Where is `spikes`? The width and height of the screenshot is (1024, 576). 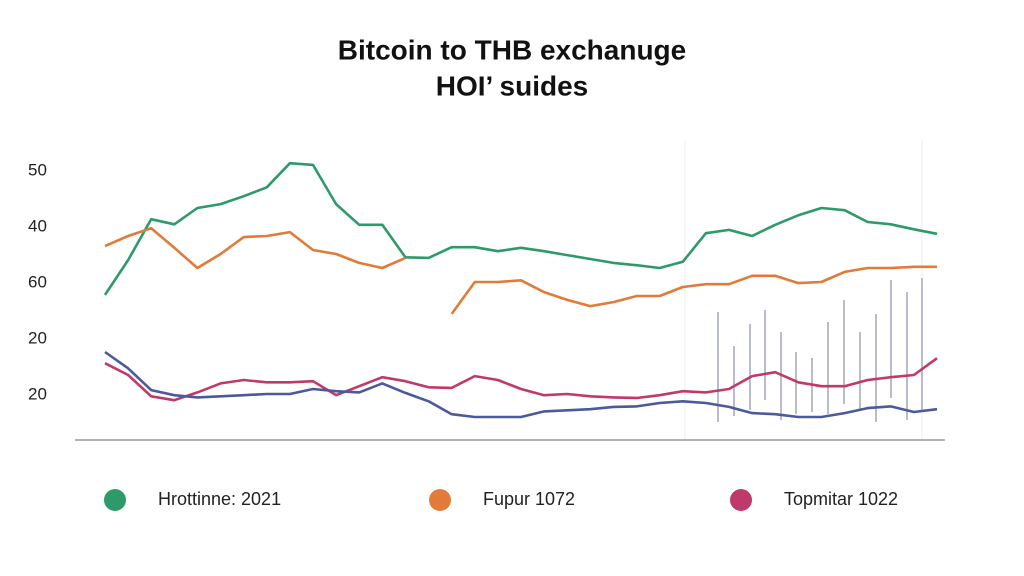
spikes is located at coordinates (820, 350).